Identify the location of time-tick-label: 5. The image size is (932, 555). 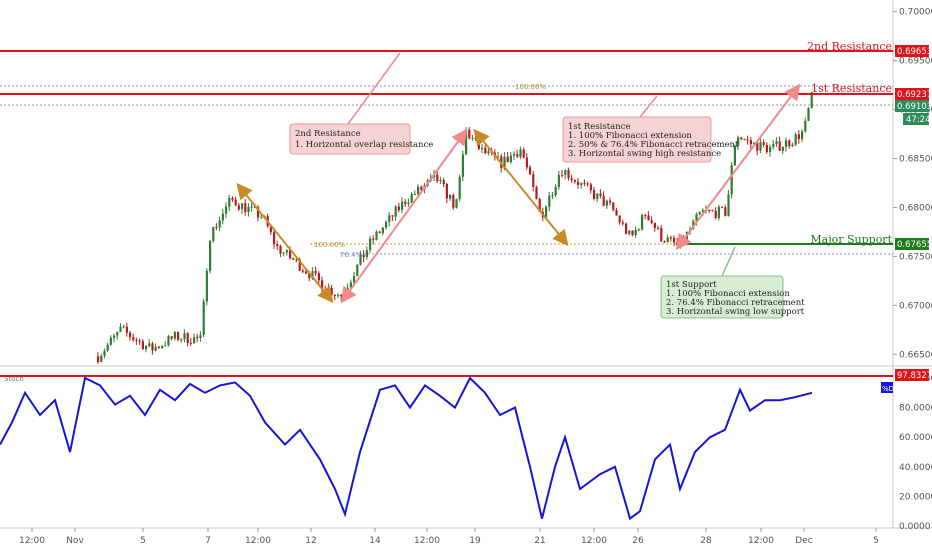
(143, 541).